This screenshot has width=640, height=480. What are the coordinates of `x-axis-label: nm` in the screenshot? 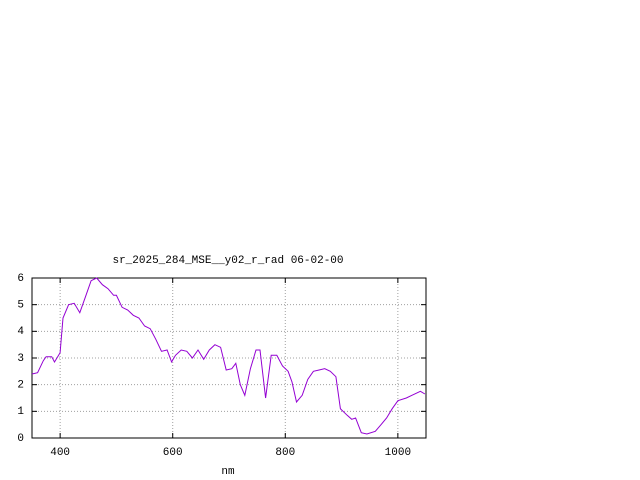 It's located at (228, 472).